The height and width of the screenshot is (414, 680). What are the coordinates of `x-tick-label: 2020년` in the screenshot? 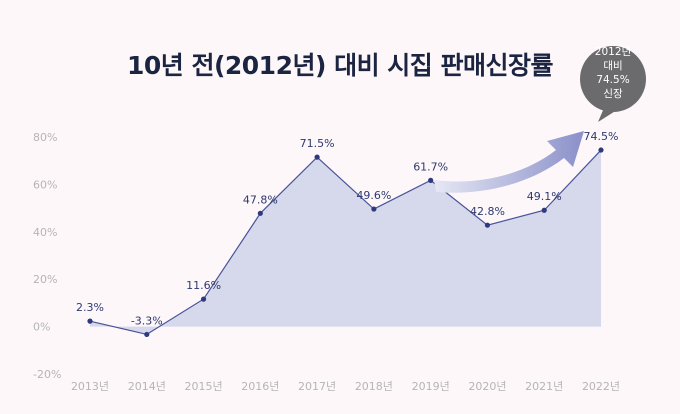 It's located at (487, 386).